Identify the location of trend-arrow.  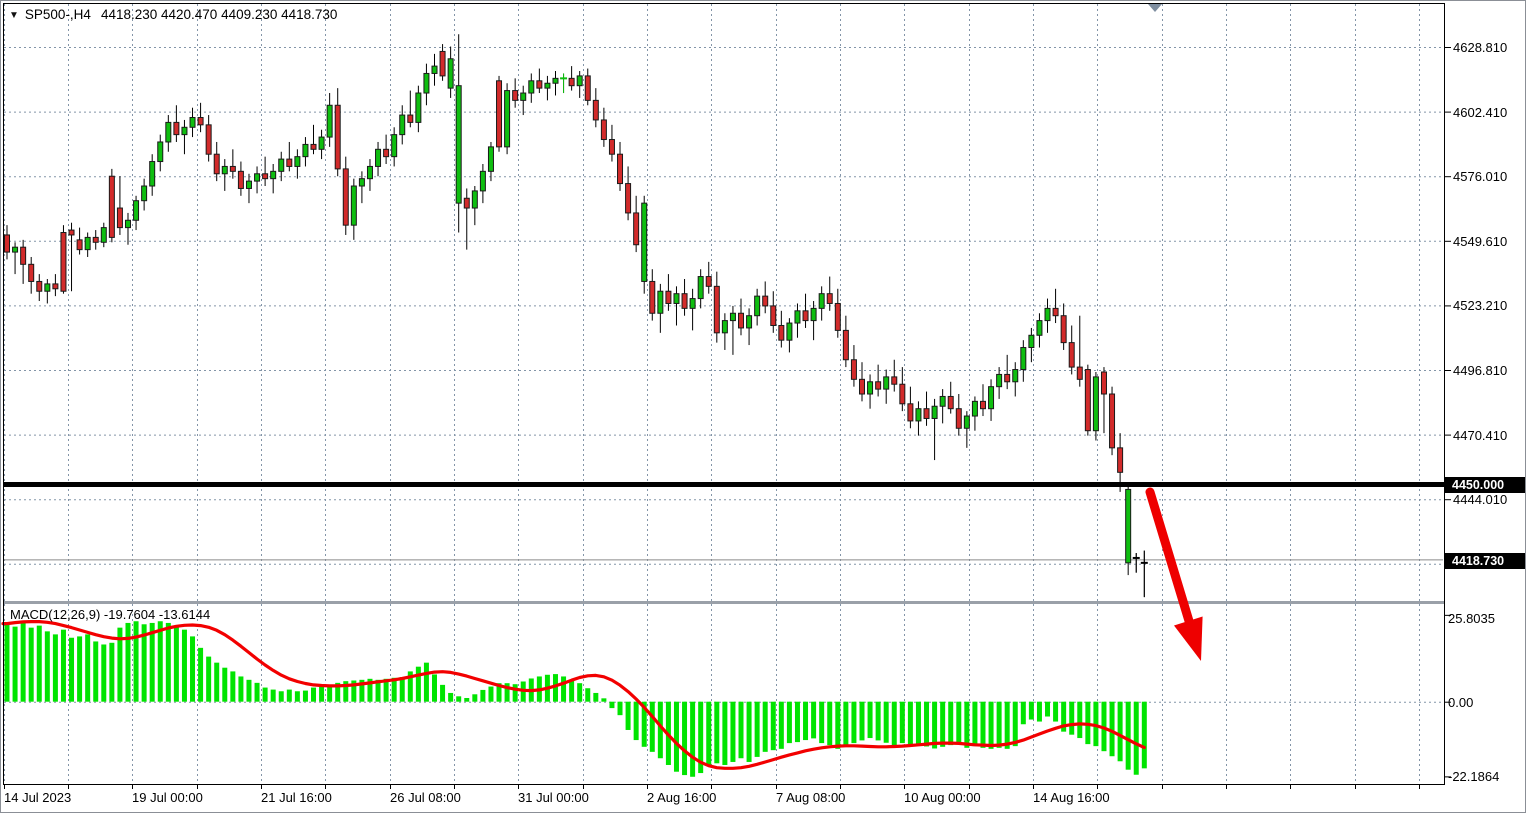
(1174, 574).